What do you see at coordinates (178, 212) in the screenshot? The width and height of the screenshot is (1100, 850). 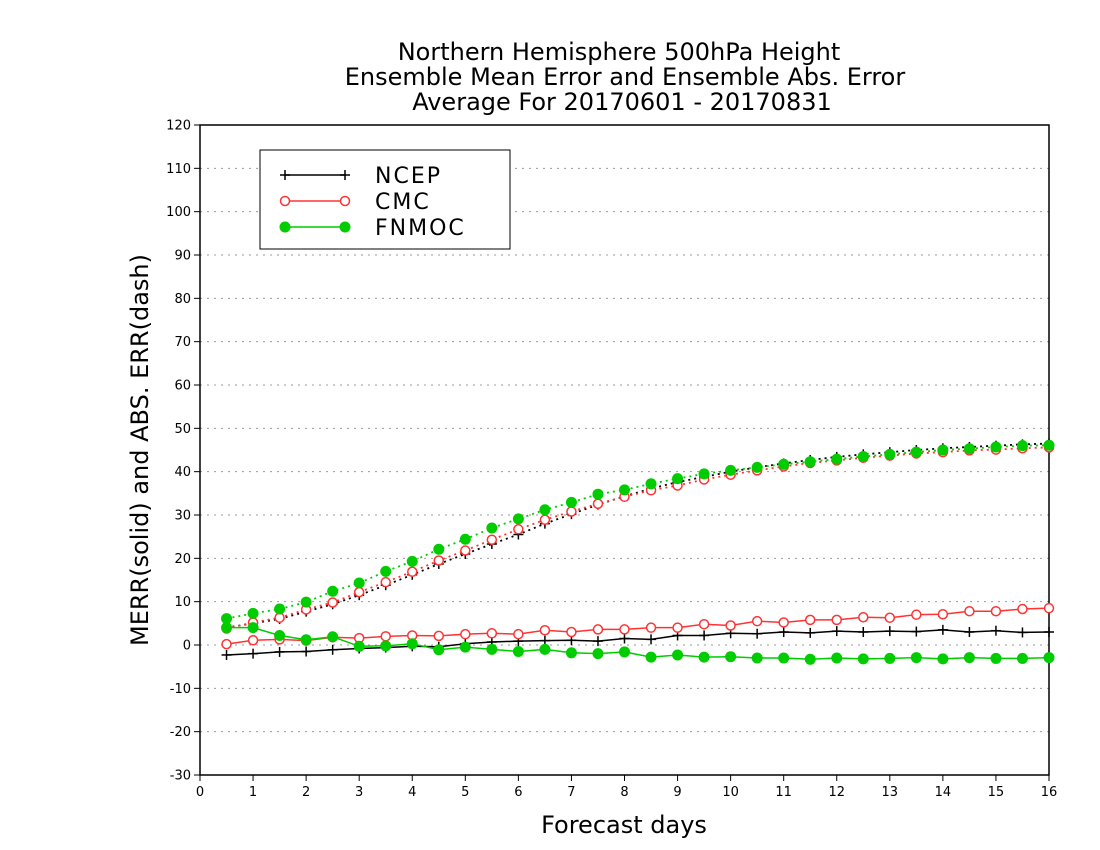 I see `y-tick-label: 100` at bounding box center [178, 212].